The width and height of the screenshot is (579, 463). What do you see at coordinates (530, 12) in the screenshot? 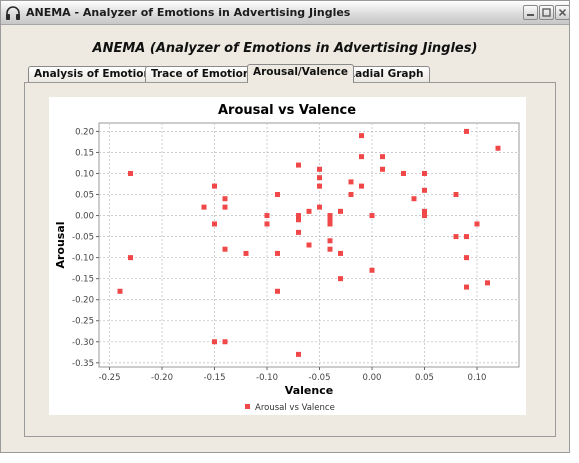
I see `minimize-button` at bounding box center [530, 12].